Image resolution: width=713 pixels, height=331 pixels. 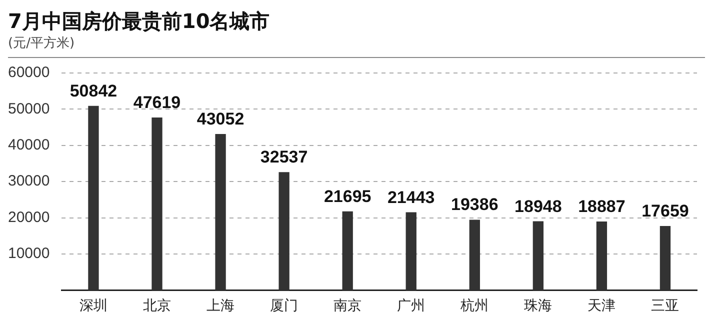 I want to click on x-tick-label: 北京, so click(x=157, y=306).